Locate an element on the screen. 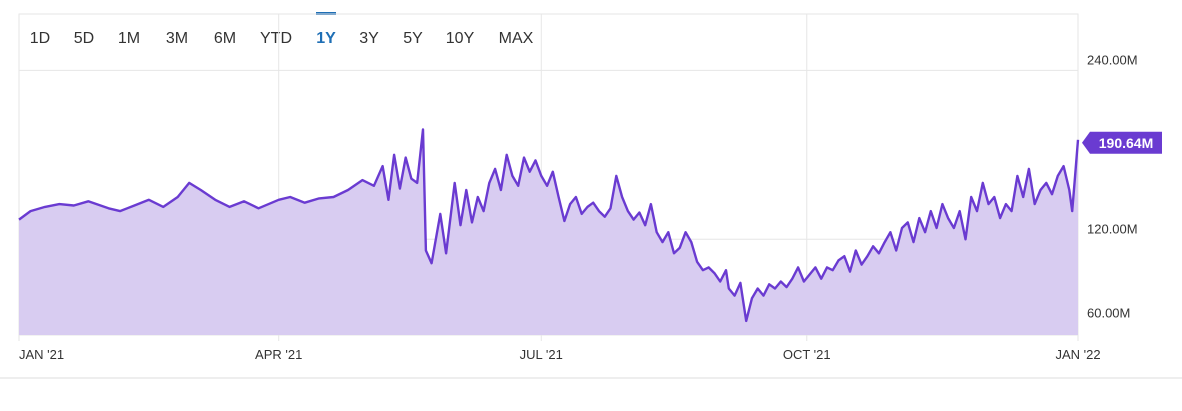  last-value-flag: 190.64M is located at coordinates (1122, 142).